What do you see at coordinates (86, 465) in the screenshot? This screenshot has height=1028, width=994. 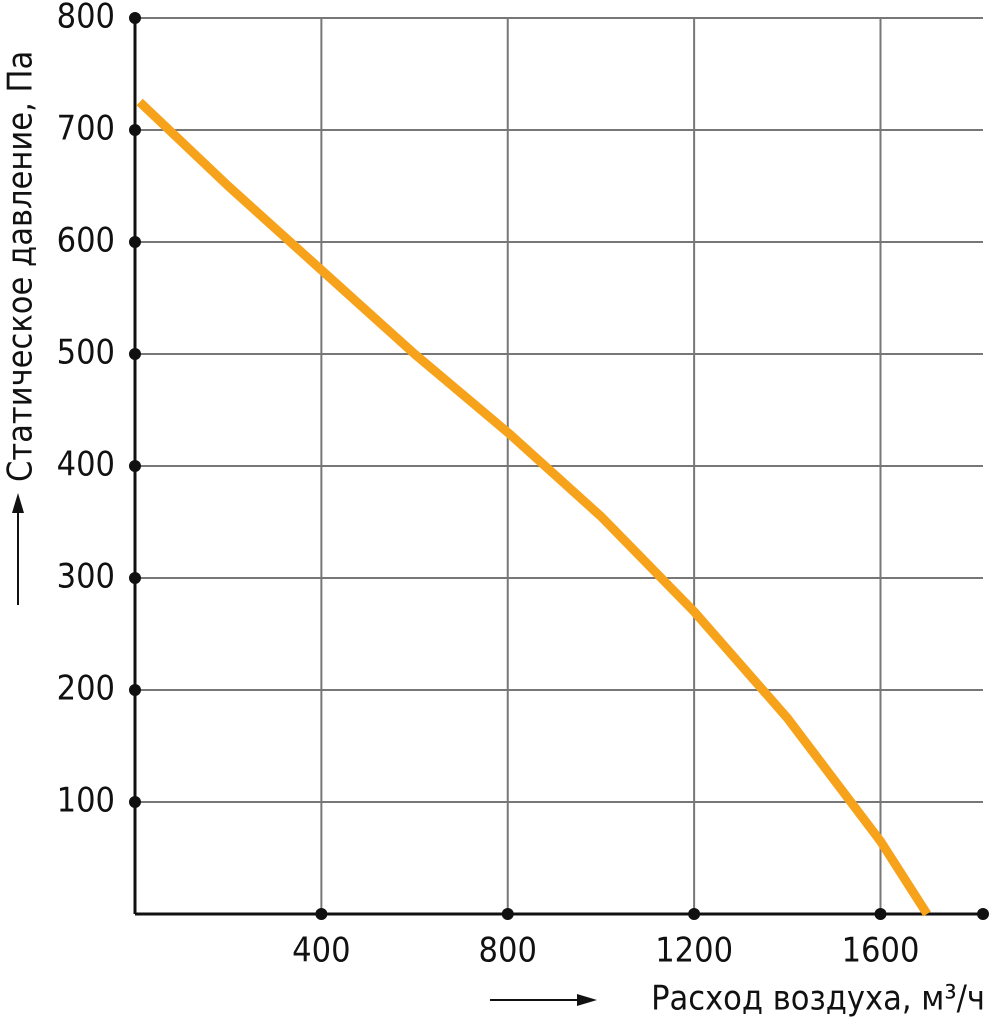 I see `y-tick-label: 400` at bounding box center [86, 465].